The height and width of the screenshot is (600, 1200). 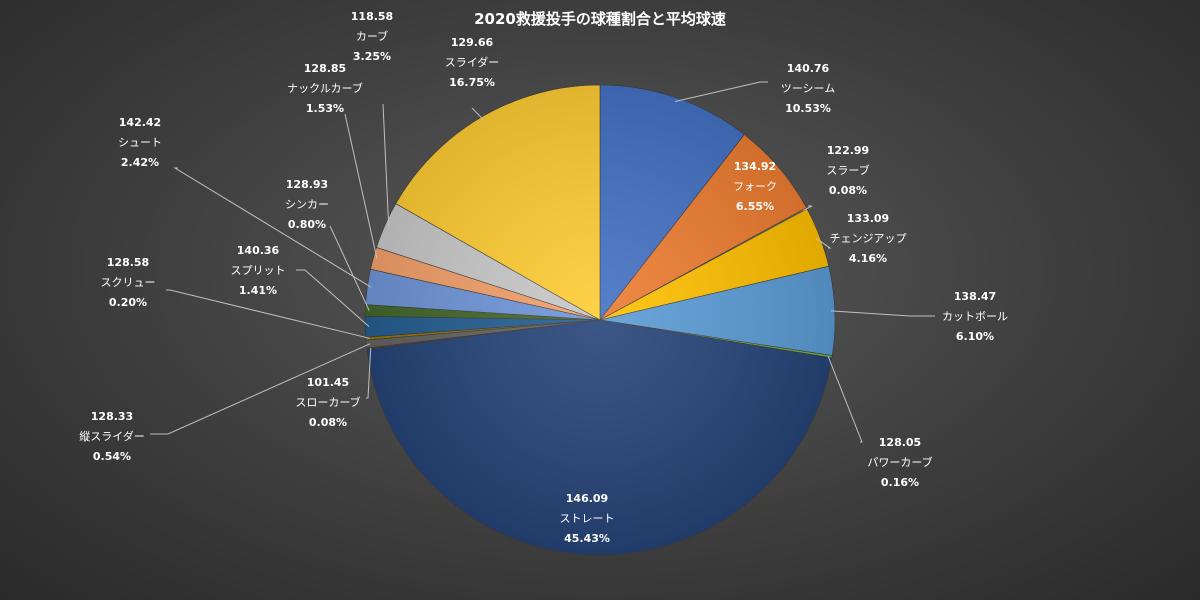 What do you see at coordinates (587, 518) in the screenshot?
I see `data-label-name-7: ストレート` at bounding box center [587, 518].